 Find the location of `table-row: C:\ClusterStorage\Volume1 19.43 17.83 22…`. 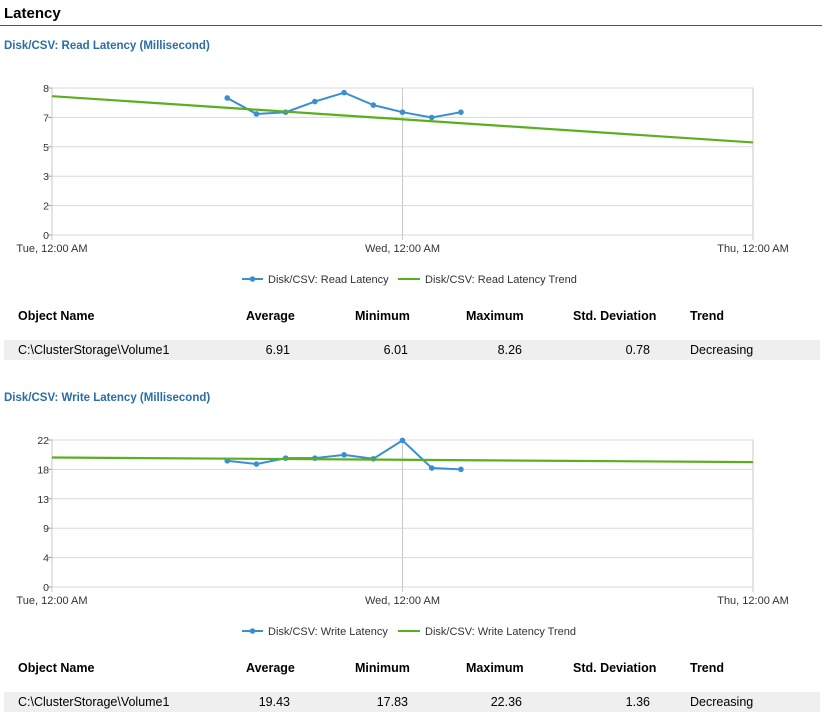

table-row: C:\ClusterStorage\Volume1 19.43 17.83 22… is located at coordinates (412, 702).